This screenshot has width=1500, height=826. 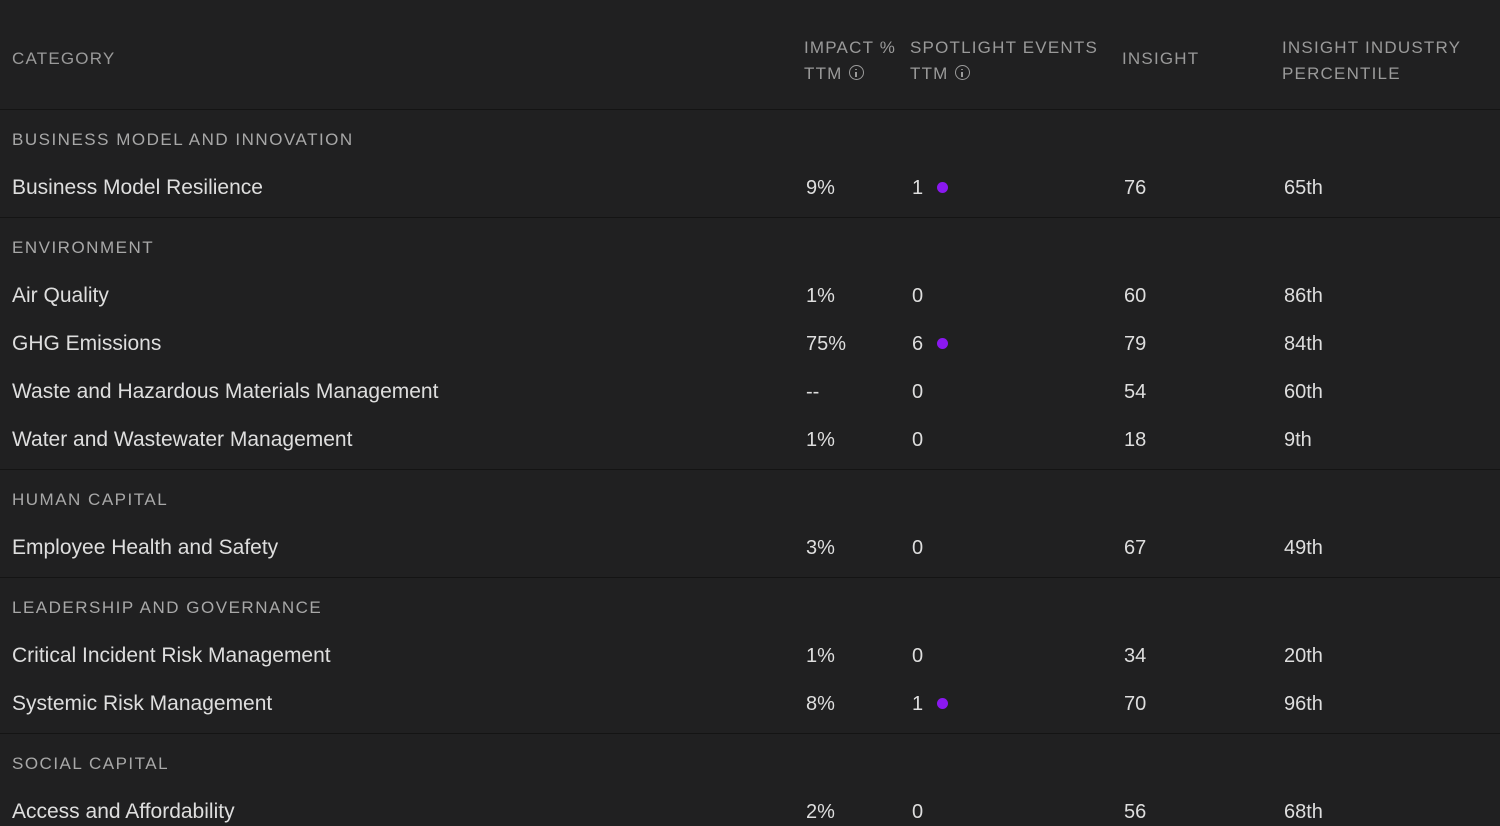 What do you see at coordinates (1004, 47) in the screenshot?
I see `header-spotlight-label: SPOTLIGHT EVENTS` at bounding box center [1004, 47].